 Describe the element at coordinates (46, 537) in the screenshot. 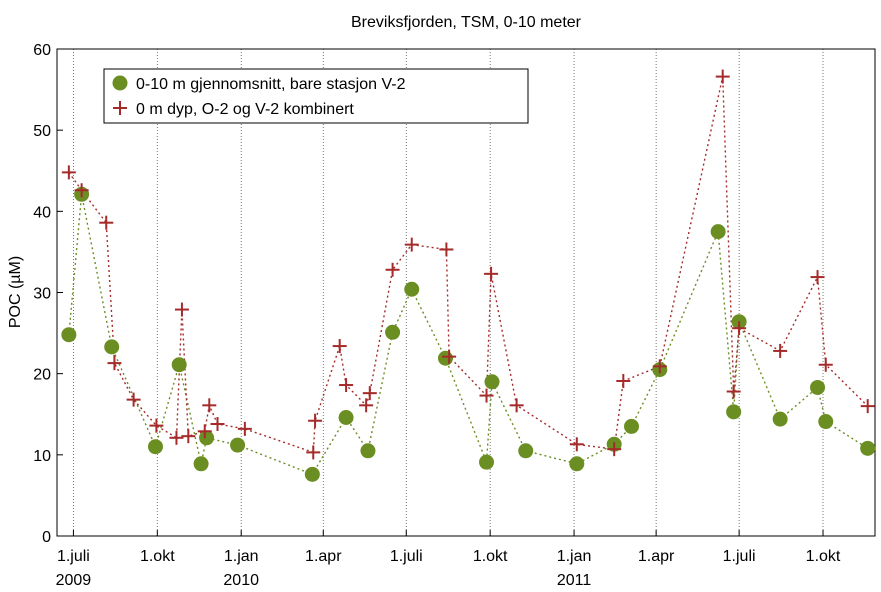

I see `y-tick-label: 0` at that location.